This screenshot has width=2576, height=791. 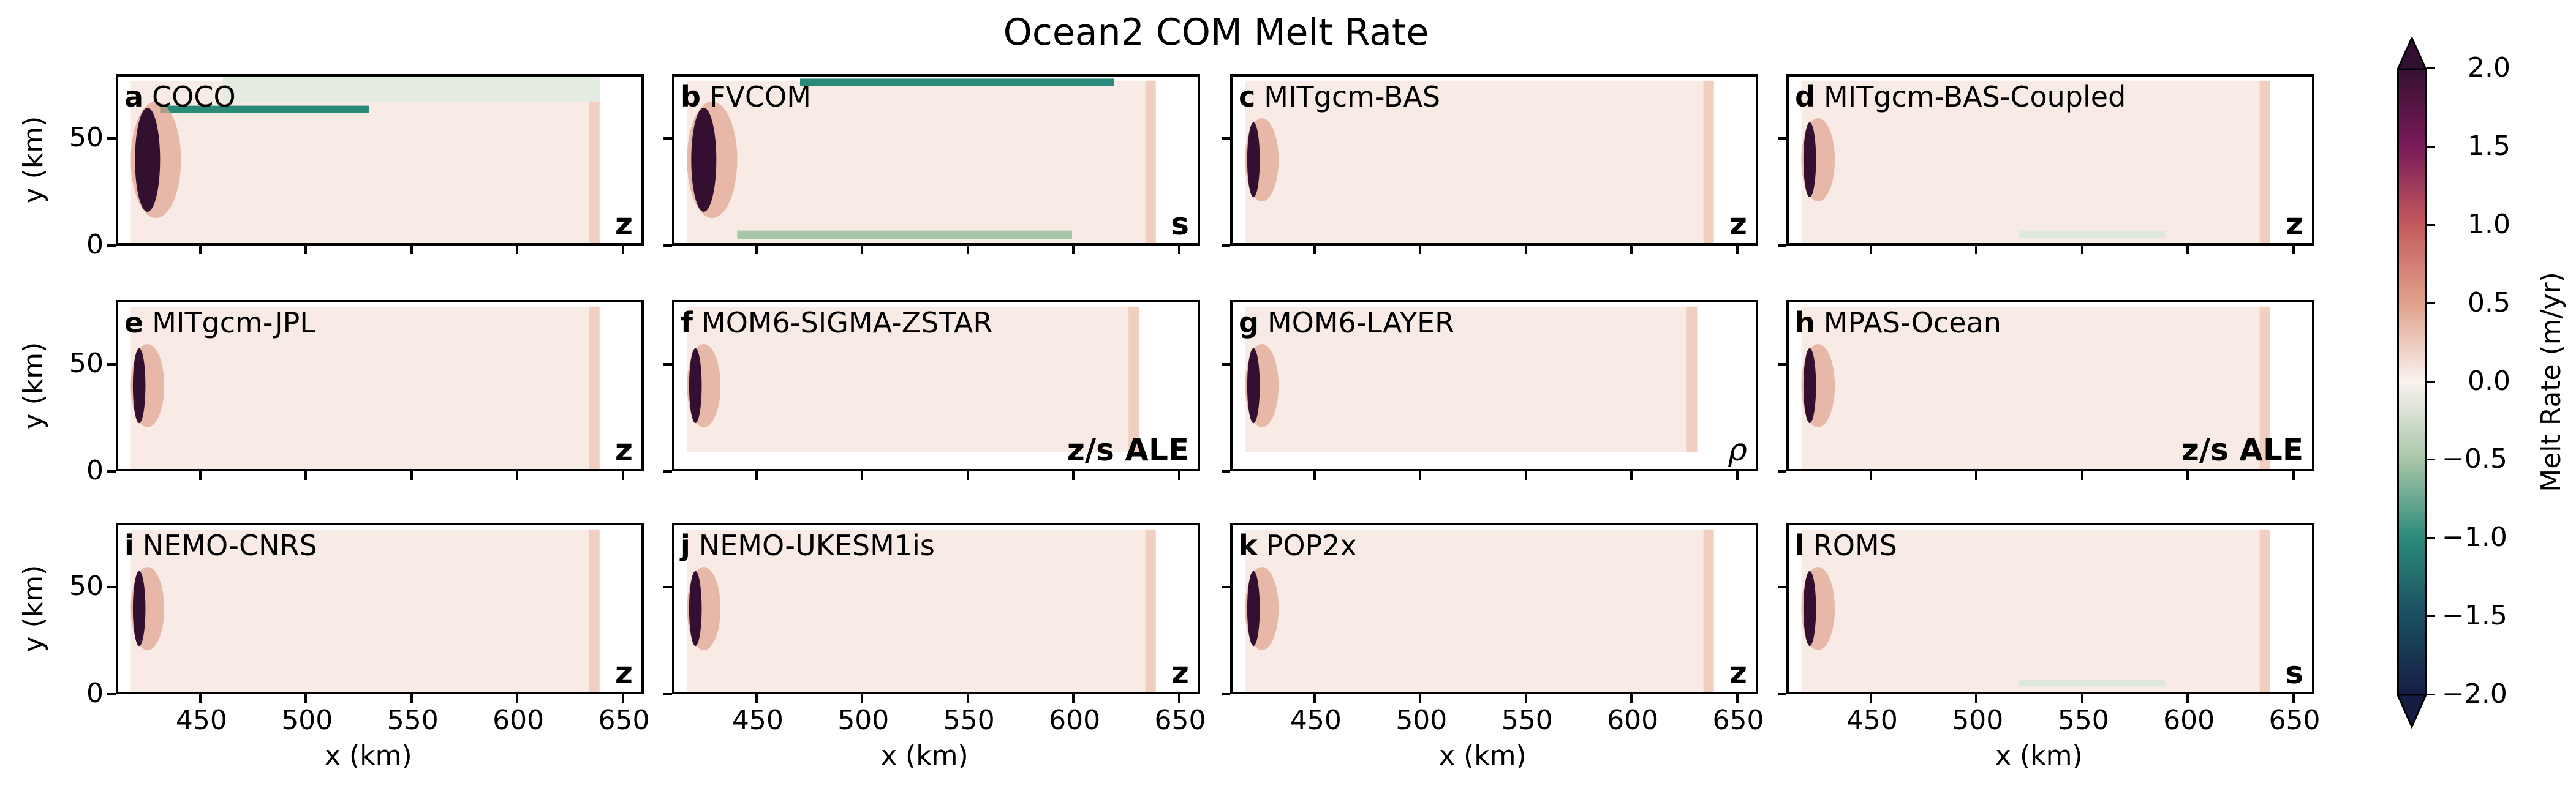 What do you see at coordinates (1247, 96) in the screenshot?
I see `panel-letter: c` at bounding box center [1247, 96].